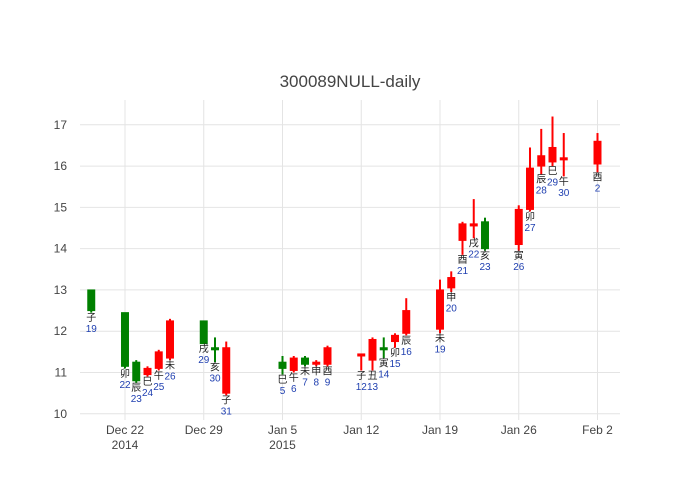 The image size is (700, 500). What do you see at coordinates (519, 267) in the screenshot?
I see `day-label: 26` at bounding box center [519, 267].